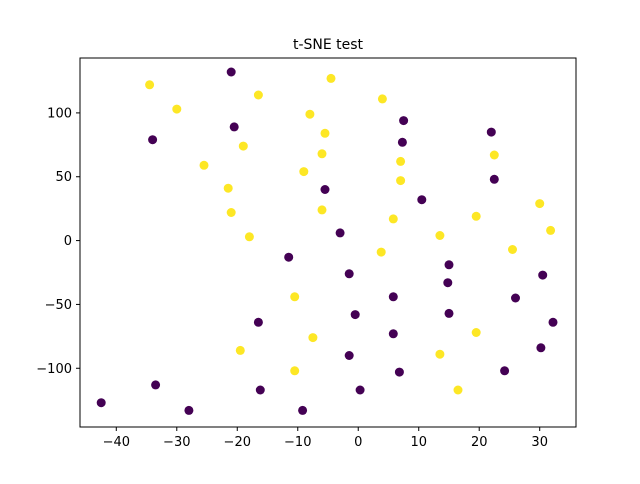 The image size is (640, 484). Describe the element at coordinates (237, 442) in the screenshot. I see `x-tick-label: −20` at that location.